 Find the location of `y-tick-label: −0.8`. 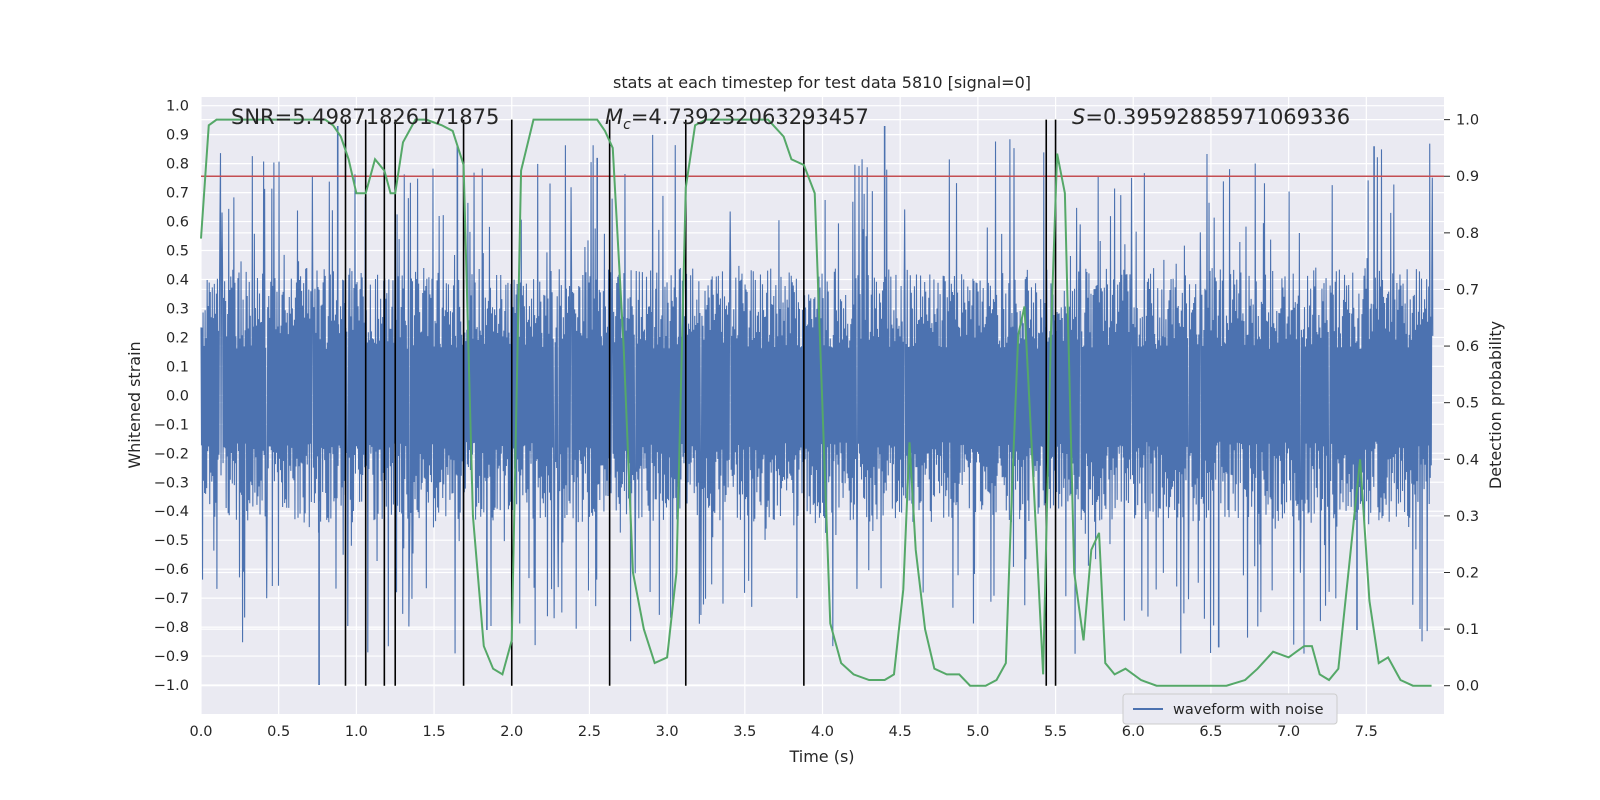

y-tick-label: −0.8 is located at coordinates (171, 628).